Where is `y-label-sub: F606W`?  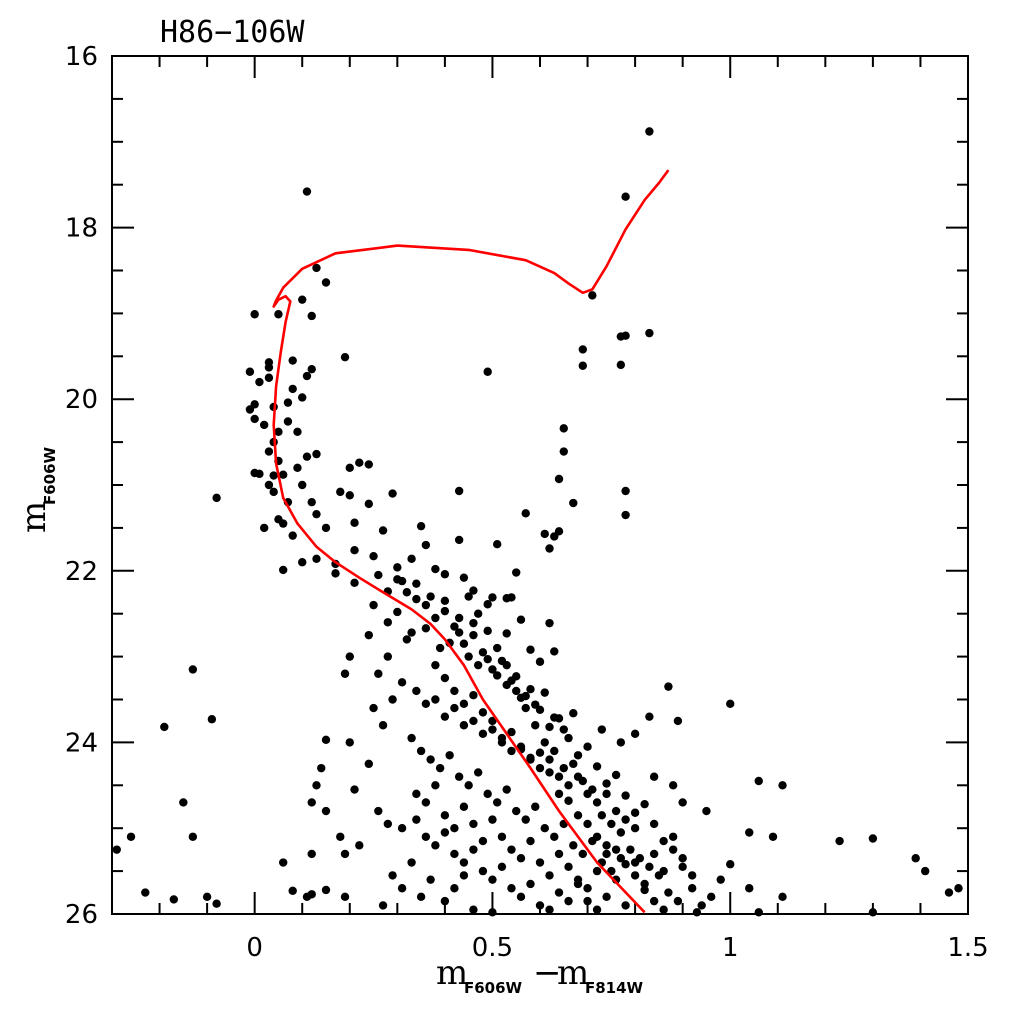
y-label-sub: F606W is located at coordinates (50, 475).